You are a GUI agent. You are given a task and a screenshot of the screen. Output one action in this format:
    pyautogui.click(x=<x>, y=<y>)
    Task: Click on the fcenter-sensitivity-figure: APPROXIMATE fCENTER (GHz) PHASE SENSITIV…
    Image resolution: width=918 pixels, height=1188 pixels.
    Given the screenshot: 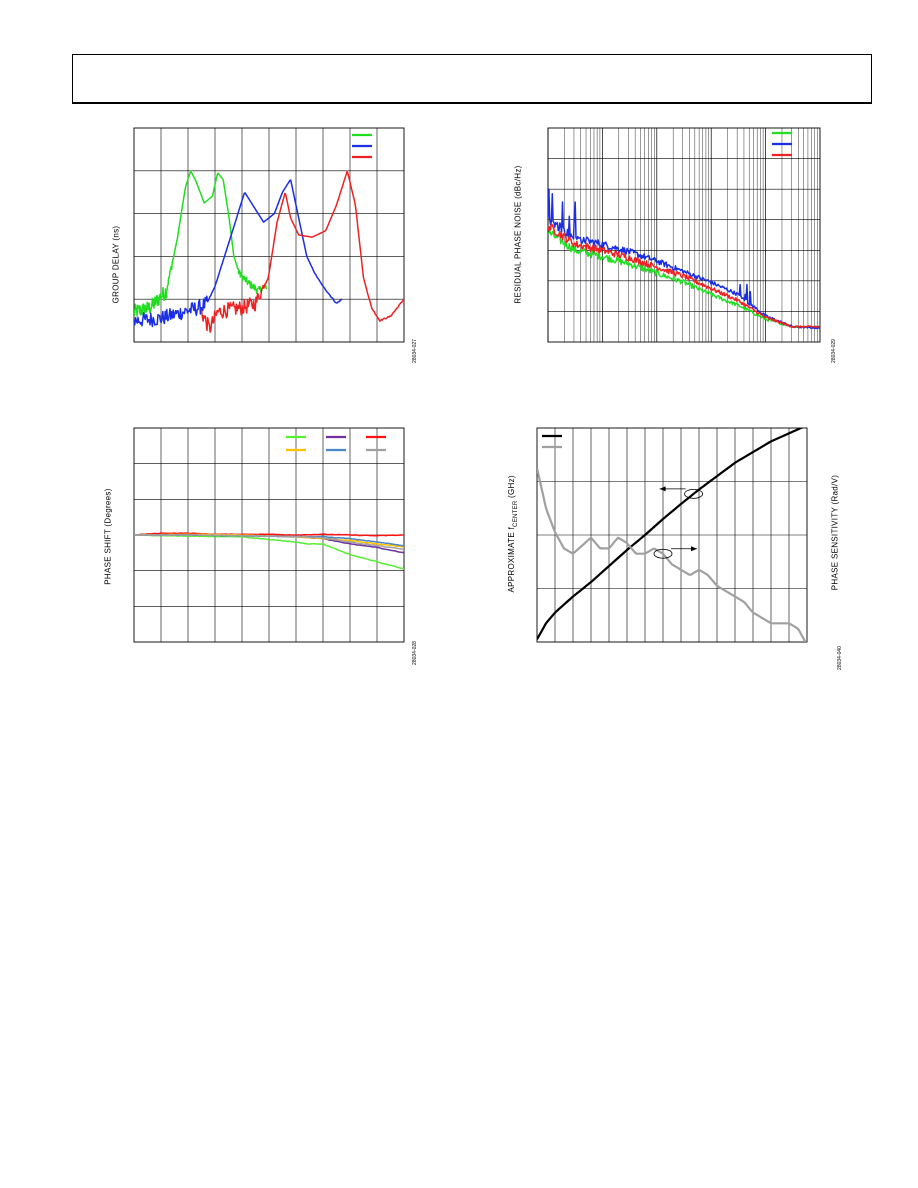 What is the action you would take?
    pyautogui.click(x=680, y=550)
    